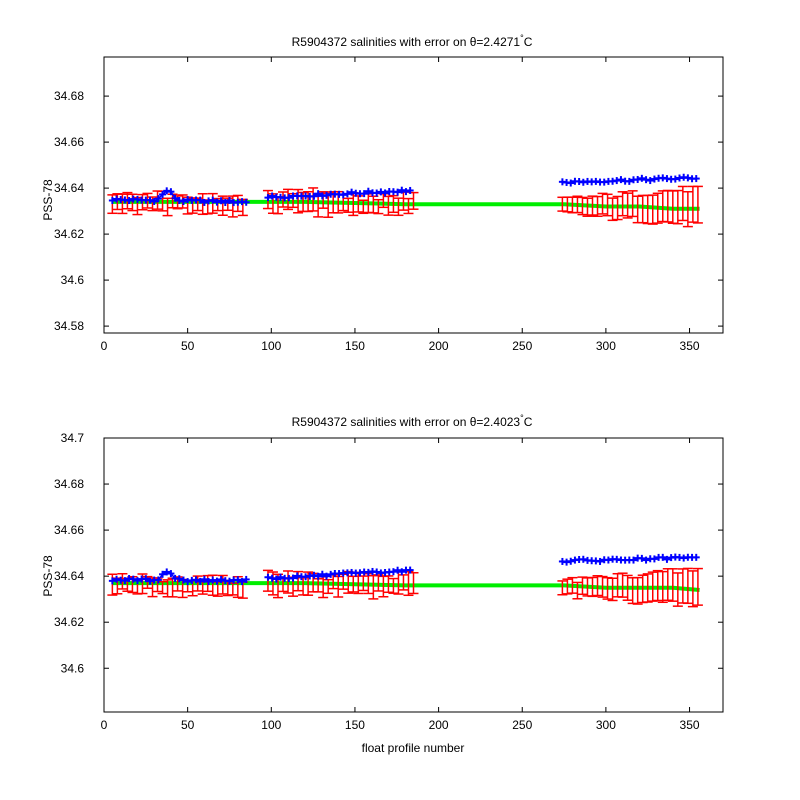  What do you see at coordinates (439, 725) in the screenshot?
I see `bottom-chart-x-tick-label: 200` at bounding box center [439, 725].